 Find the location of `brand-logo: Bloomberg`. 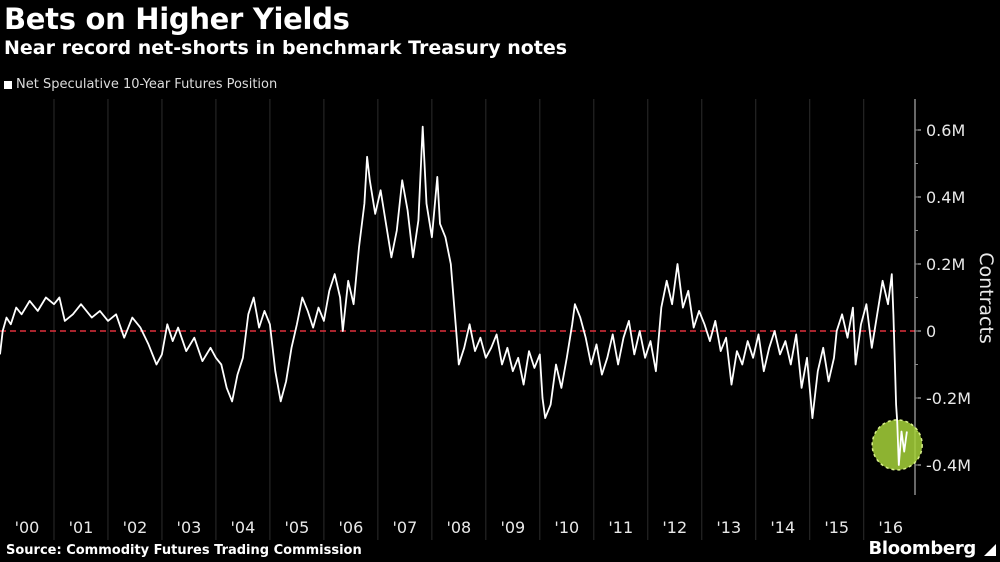

brand-logo: Bloomberg is located at coordinates (922, 548).